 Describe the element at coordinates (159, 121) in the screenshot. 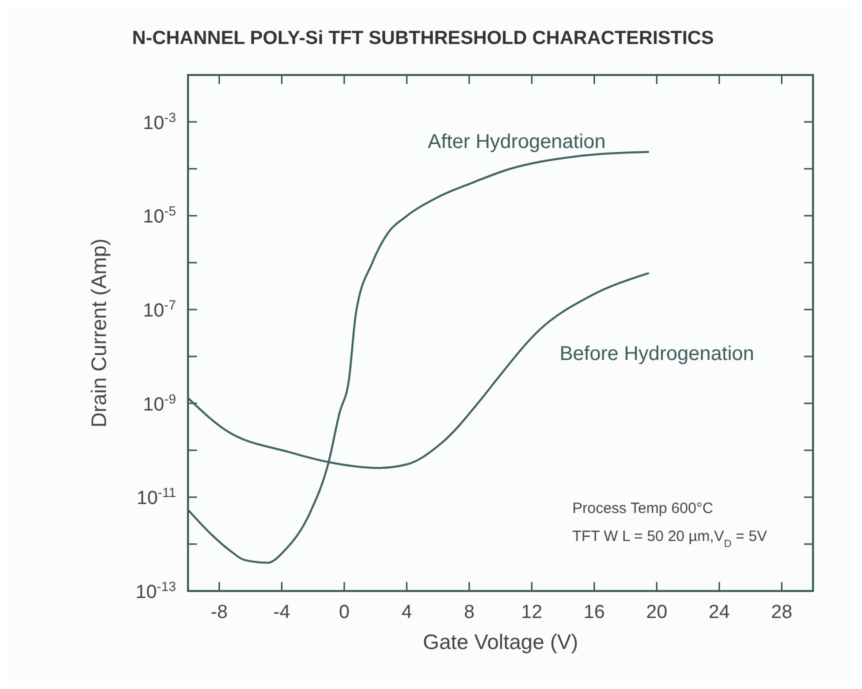

I see `y-tick-label: 10$^{-3}$` at that location.